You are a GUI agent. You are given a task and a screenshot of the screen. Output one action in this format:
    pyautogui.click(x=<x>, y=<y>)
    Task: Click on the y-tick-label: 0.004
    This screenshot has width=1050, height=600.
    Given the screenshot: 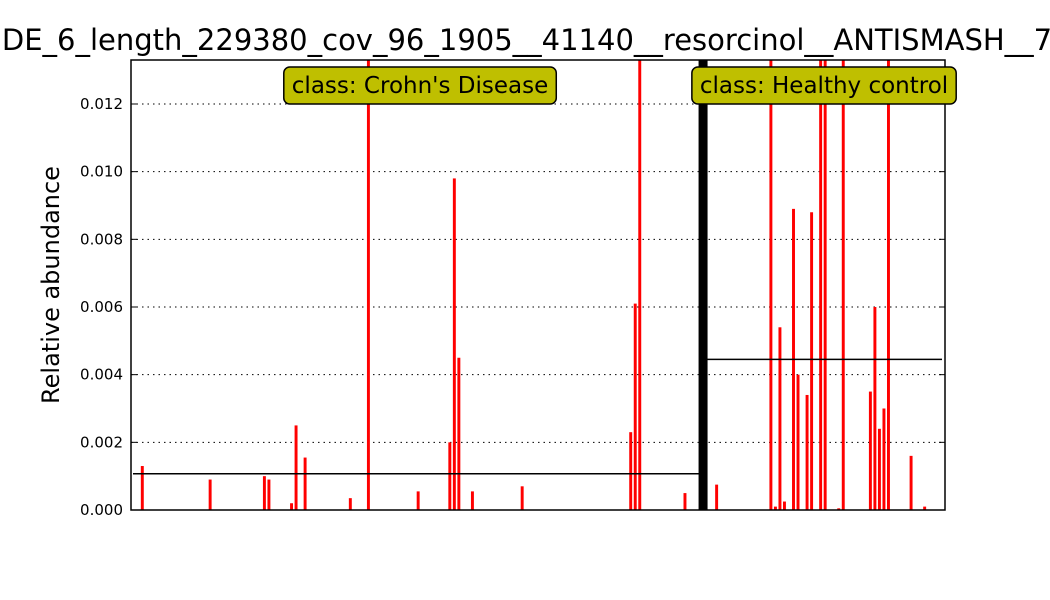 What is the action you would take?
    pyautogui.click(x=101, y=375)
    